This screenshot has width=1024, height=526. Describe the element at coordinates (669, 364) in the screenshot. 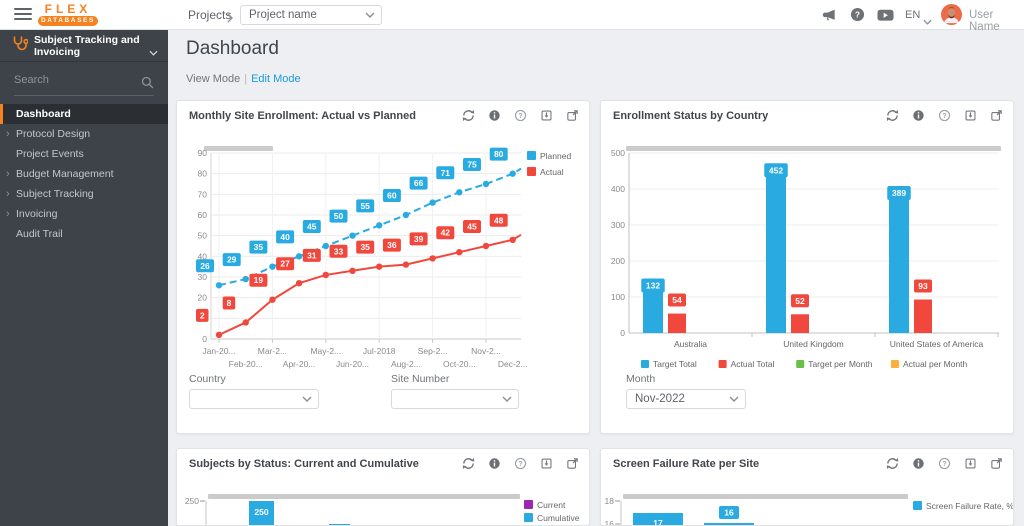

I see `legend-item: Target Total` at that location.